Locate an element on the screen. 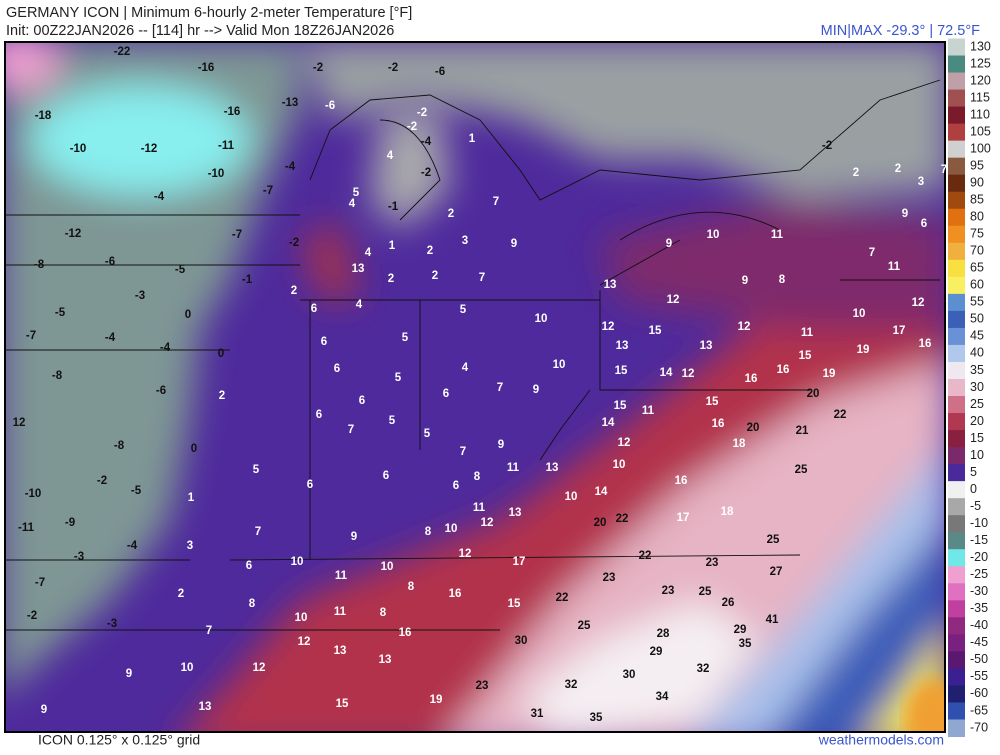 The width and height of the screenshot is (1000, 755). colorbar-tick-label: -10 is located at coordinates (979, 523).